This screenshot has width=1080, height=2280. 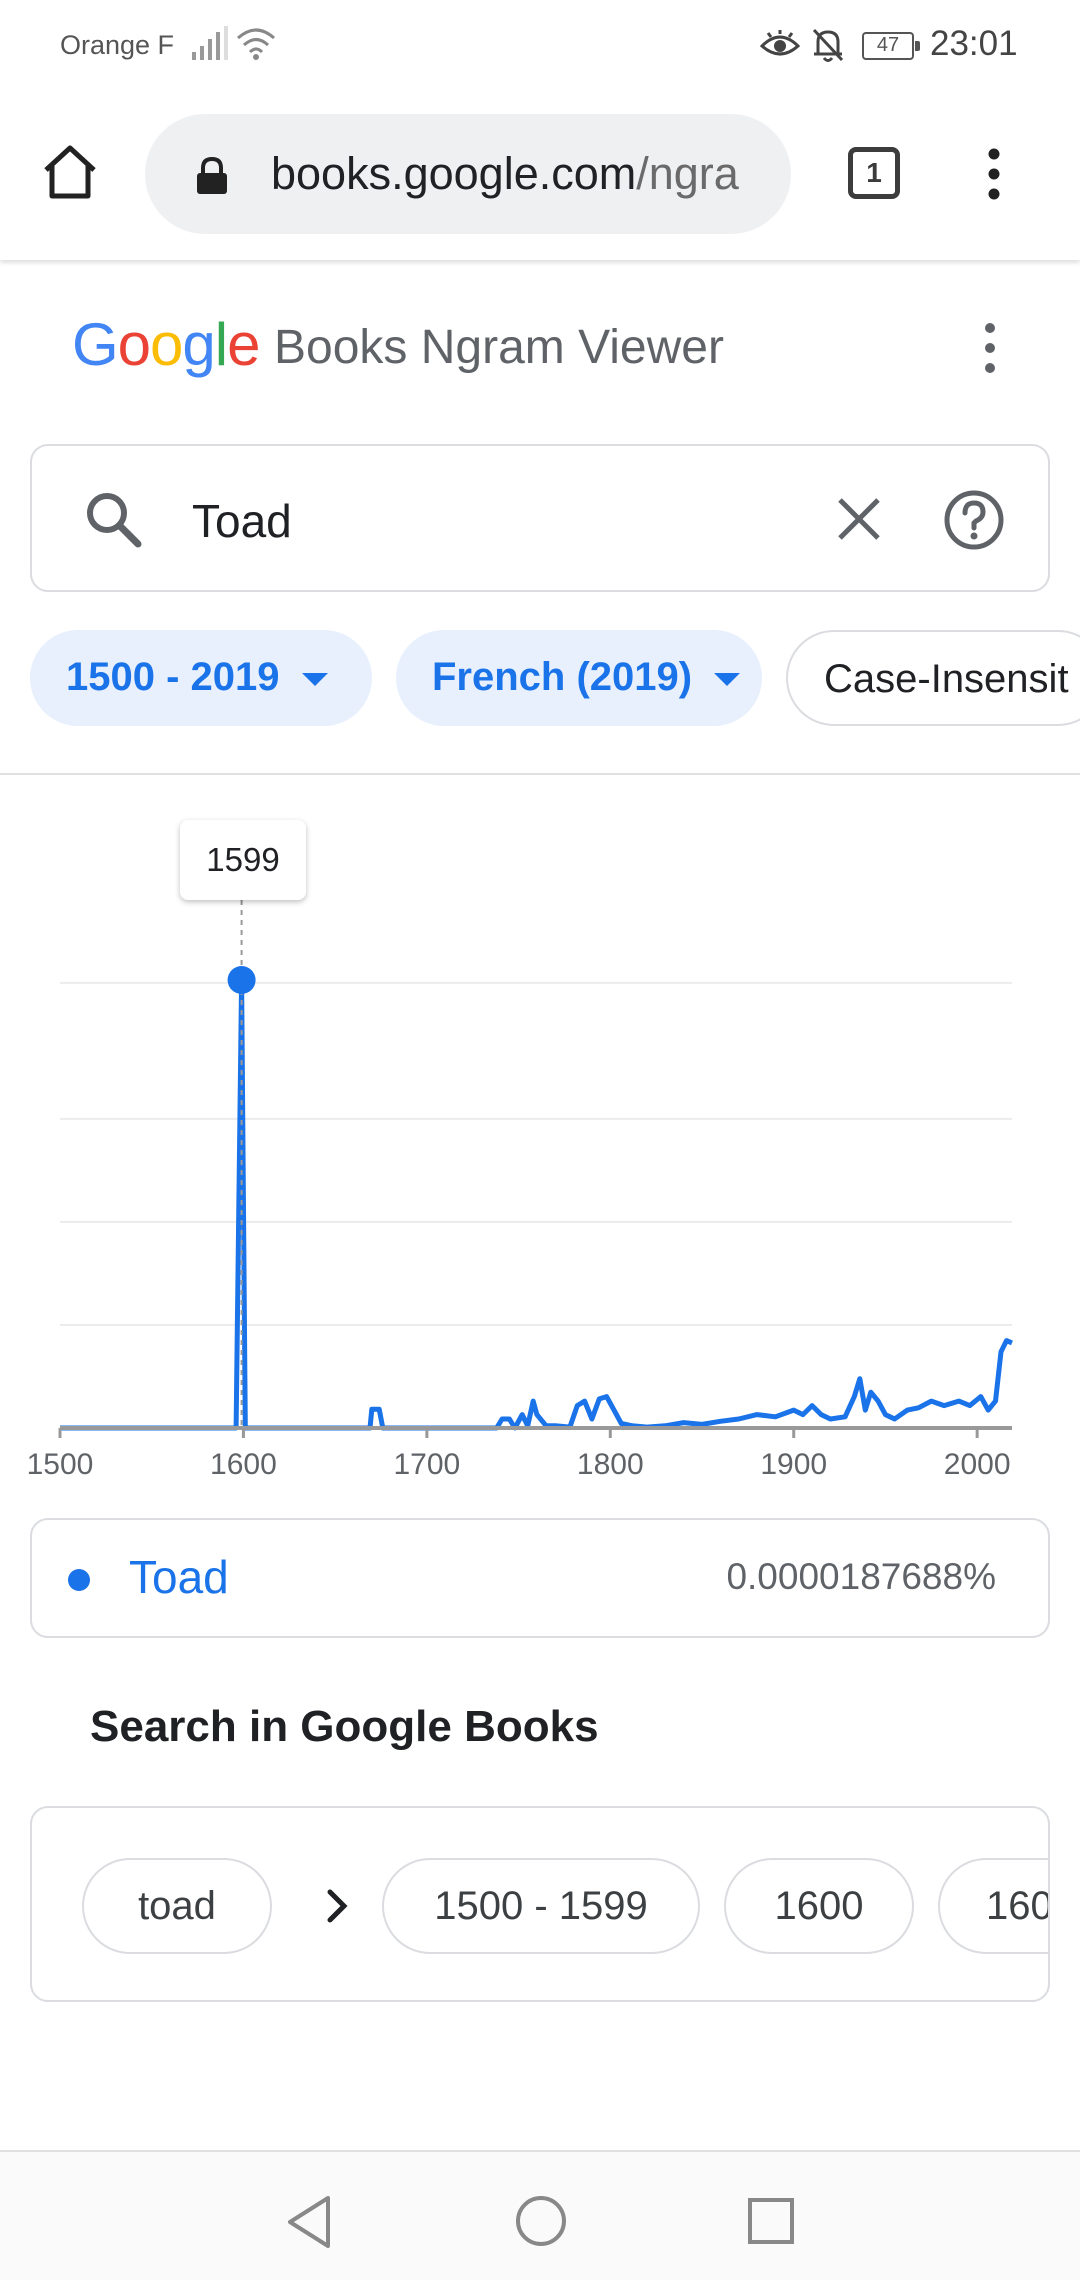 What do you see at coordinates (426, 1464) in the screenshot?
I see `x-tick-label: 1700` at bounding box center [426, 1464].